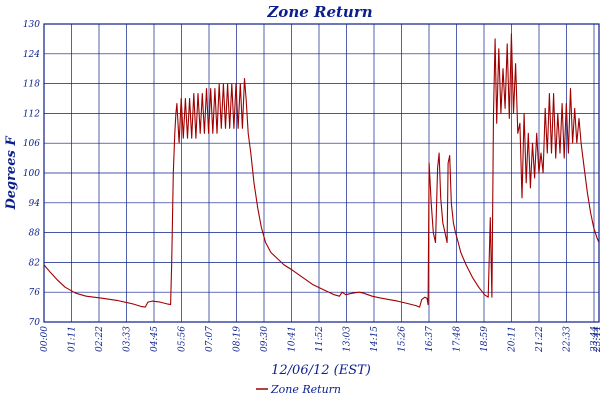  What do you see at coordinates (45, 339) in the screenshot?
I see `x-tick-label: 00:00` at bounding box center [45, 339].